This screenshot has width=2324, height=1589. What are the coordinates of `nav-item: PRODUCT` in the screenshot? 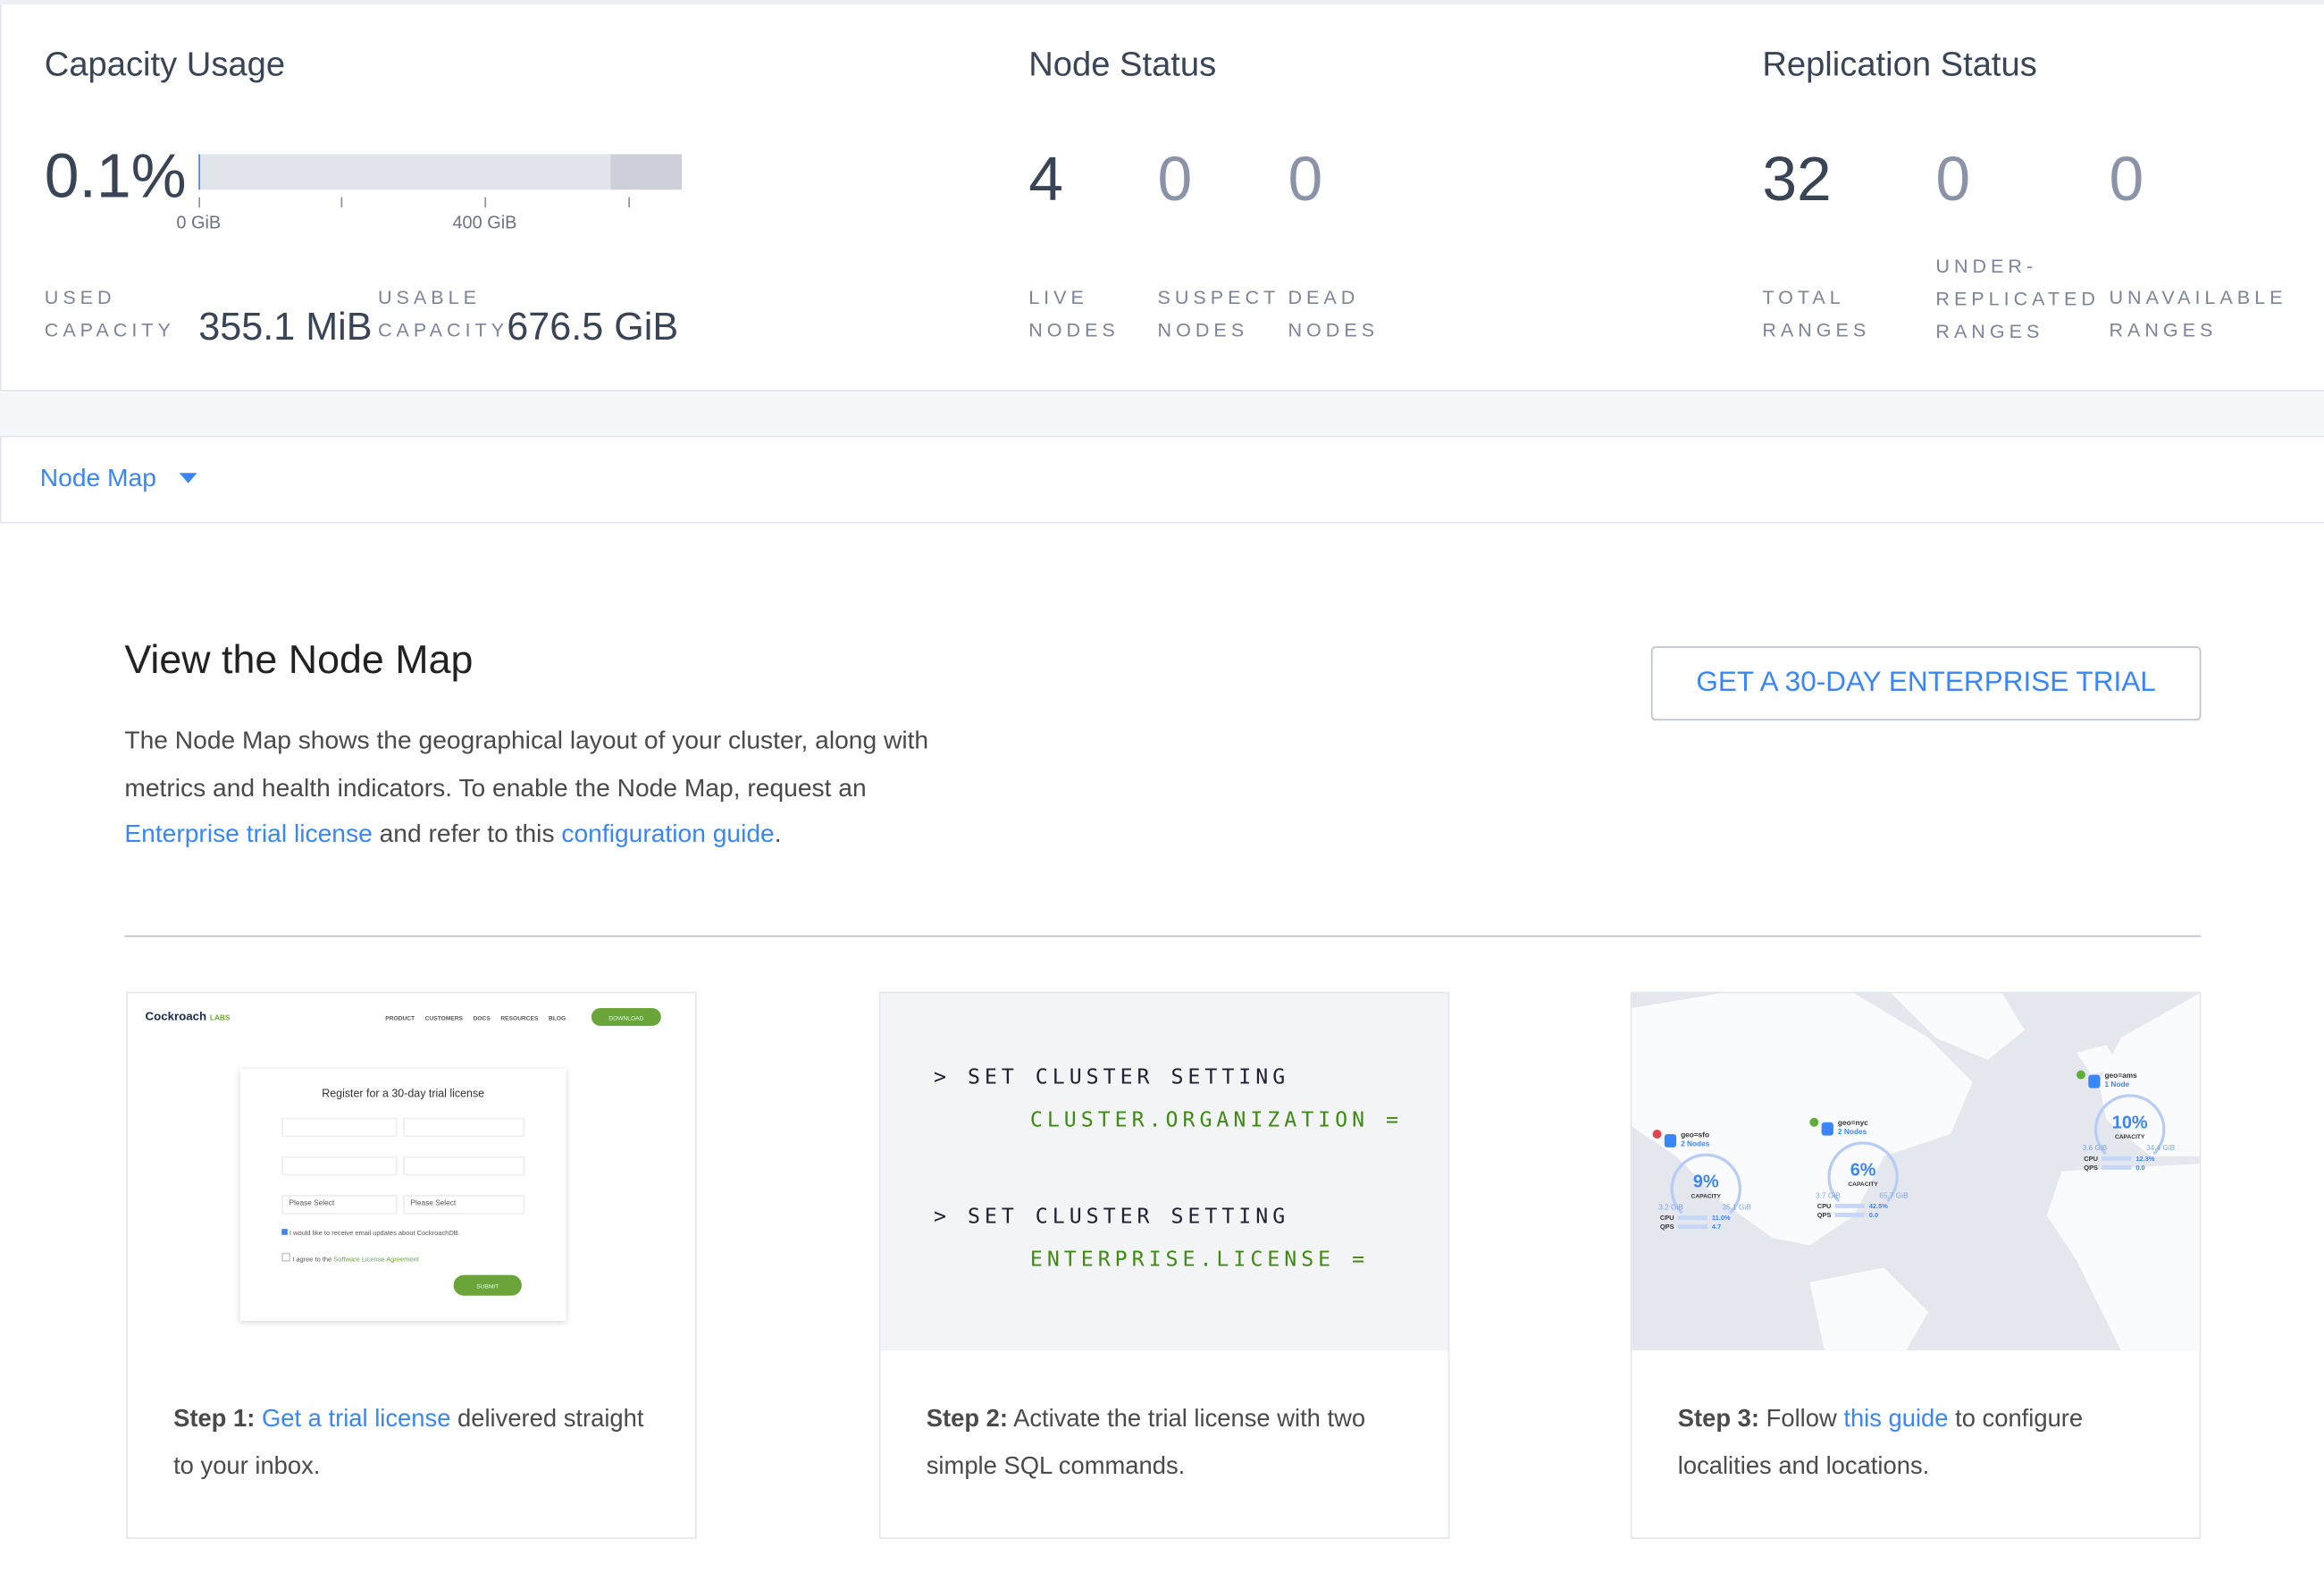 It's located at (400, 1017).